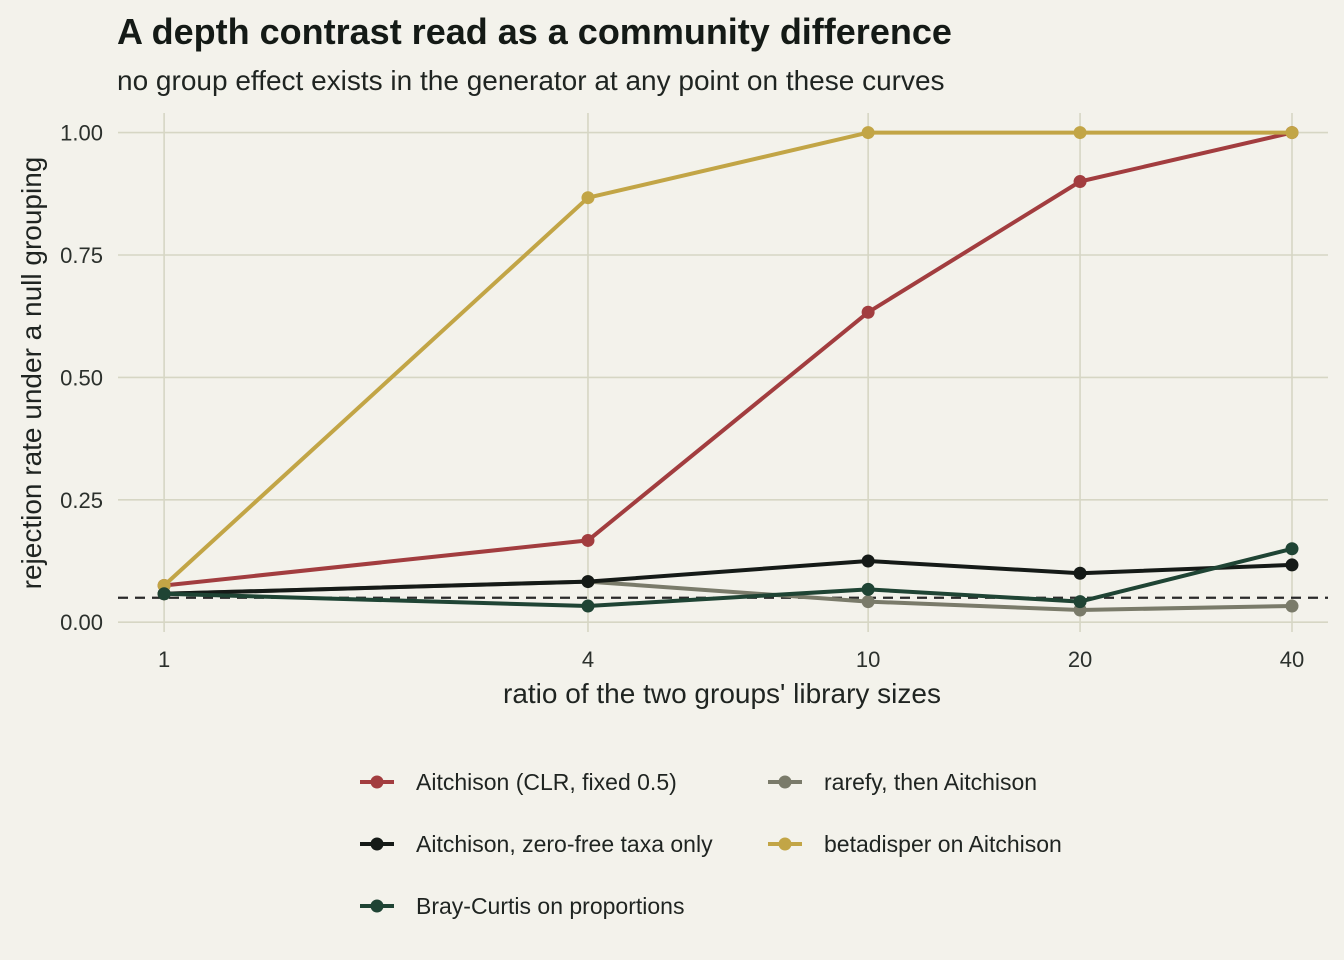 The height and width of the screenshot is (960, 1344). I want to click on legend-item: rarefy, then Aitchison, so click(902, 782).